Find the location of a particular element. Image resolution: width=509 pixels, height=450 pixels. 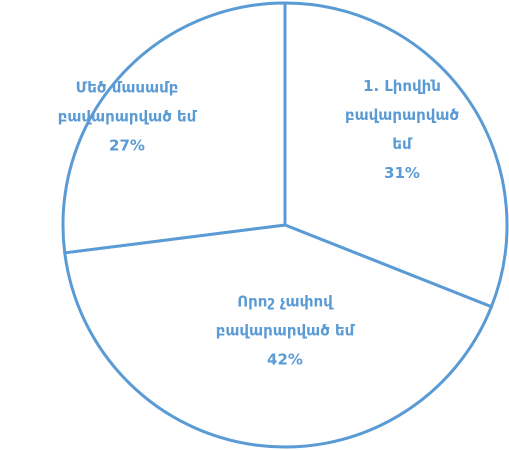

value-label: 42% is located at coordinates (285, 359).